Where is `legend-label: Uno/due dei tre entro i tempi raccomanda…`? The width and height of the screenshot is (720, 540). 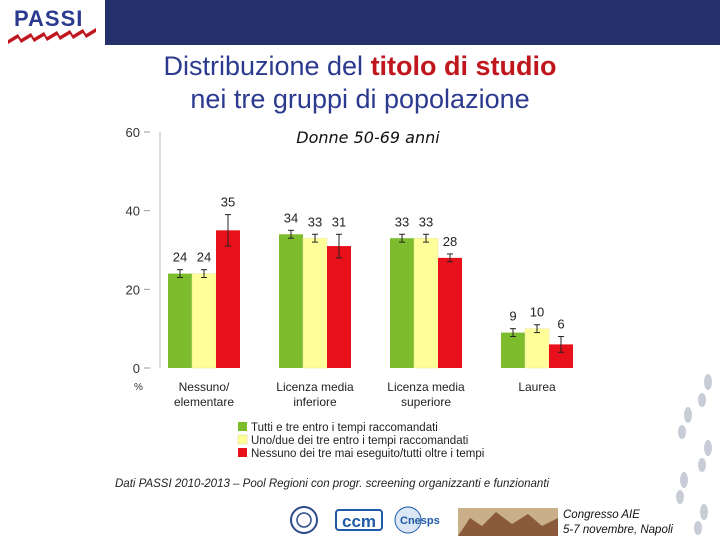
legend-label: Uno/due dei tre entro i tempi raccomanda… is located at coordinates (359, 441).